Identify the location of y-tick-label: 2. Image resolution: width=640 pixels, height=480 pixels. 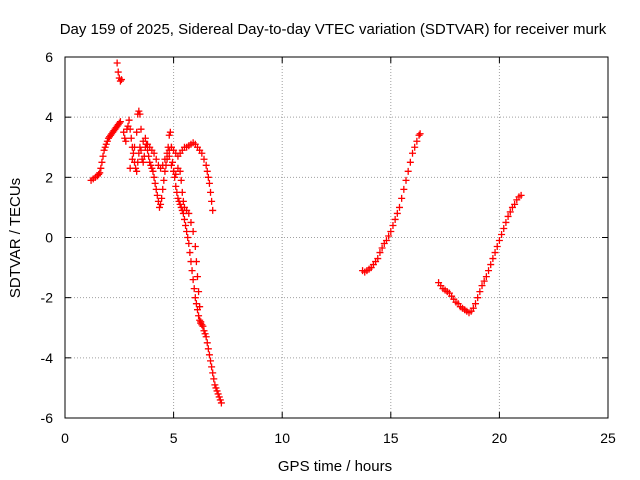
(49, 177).